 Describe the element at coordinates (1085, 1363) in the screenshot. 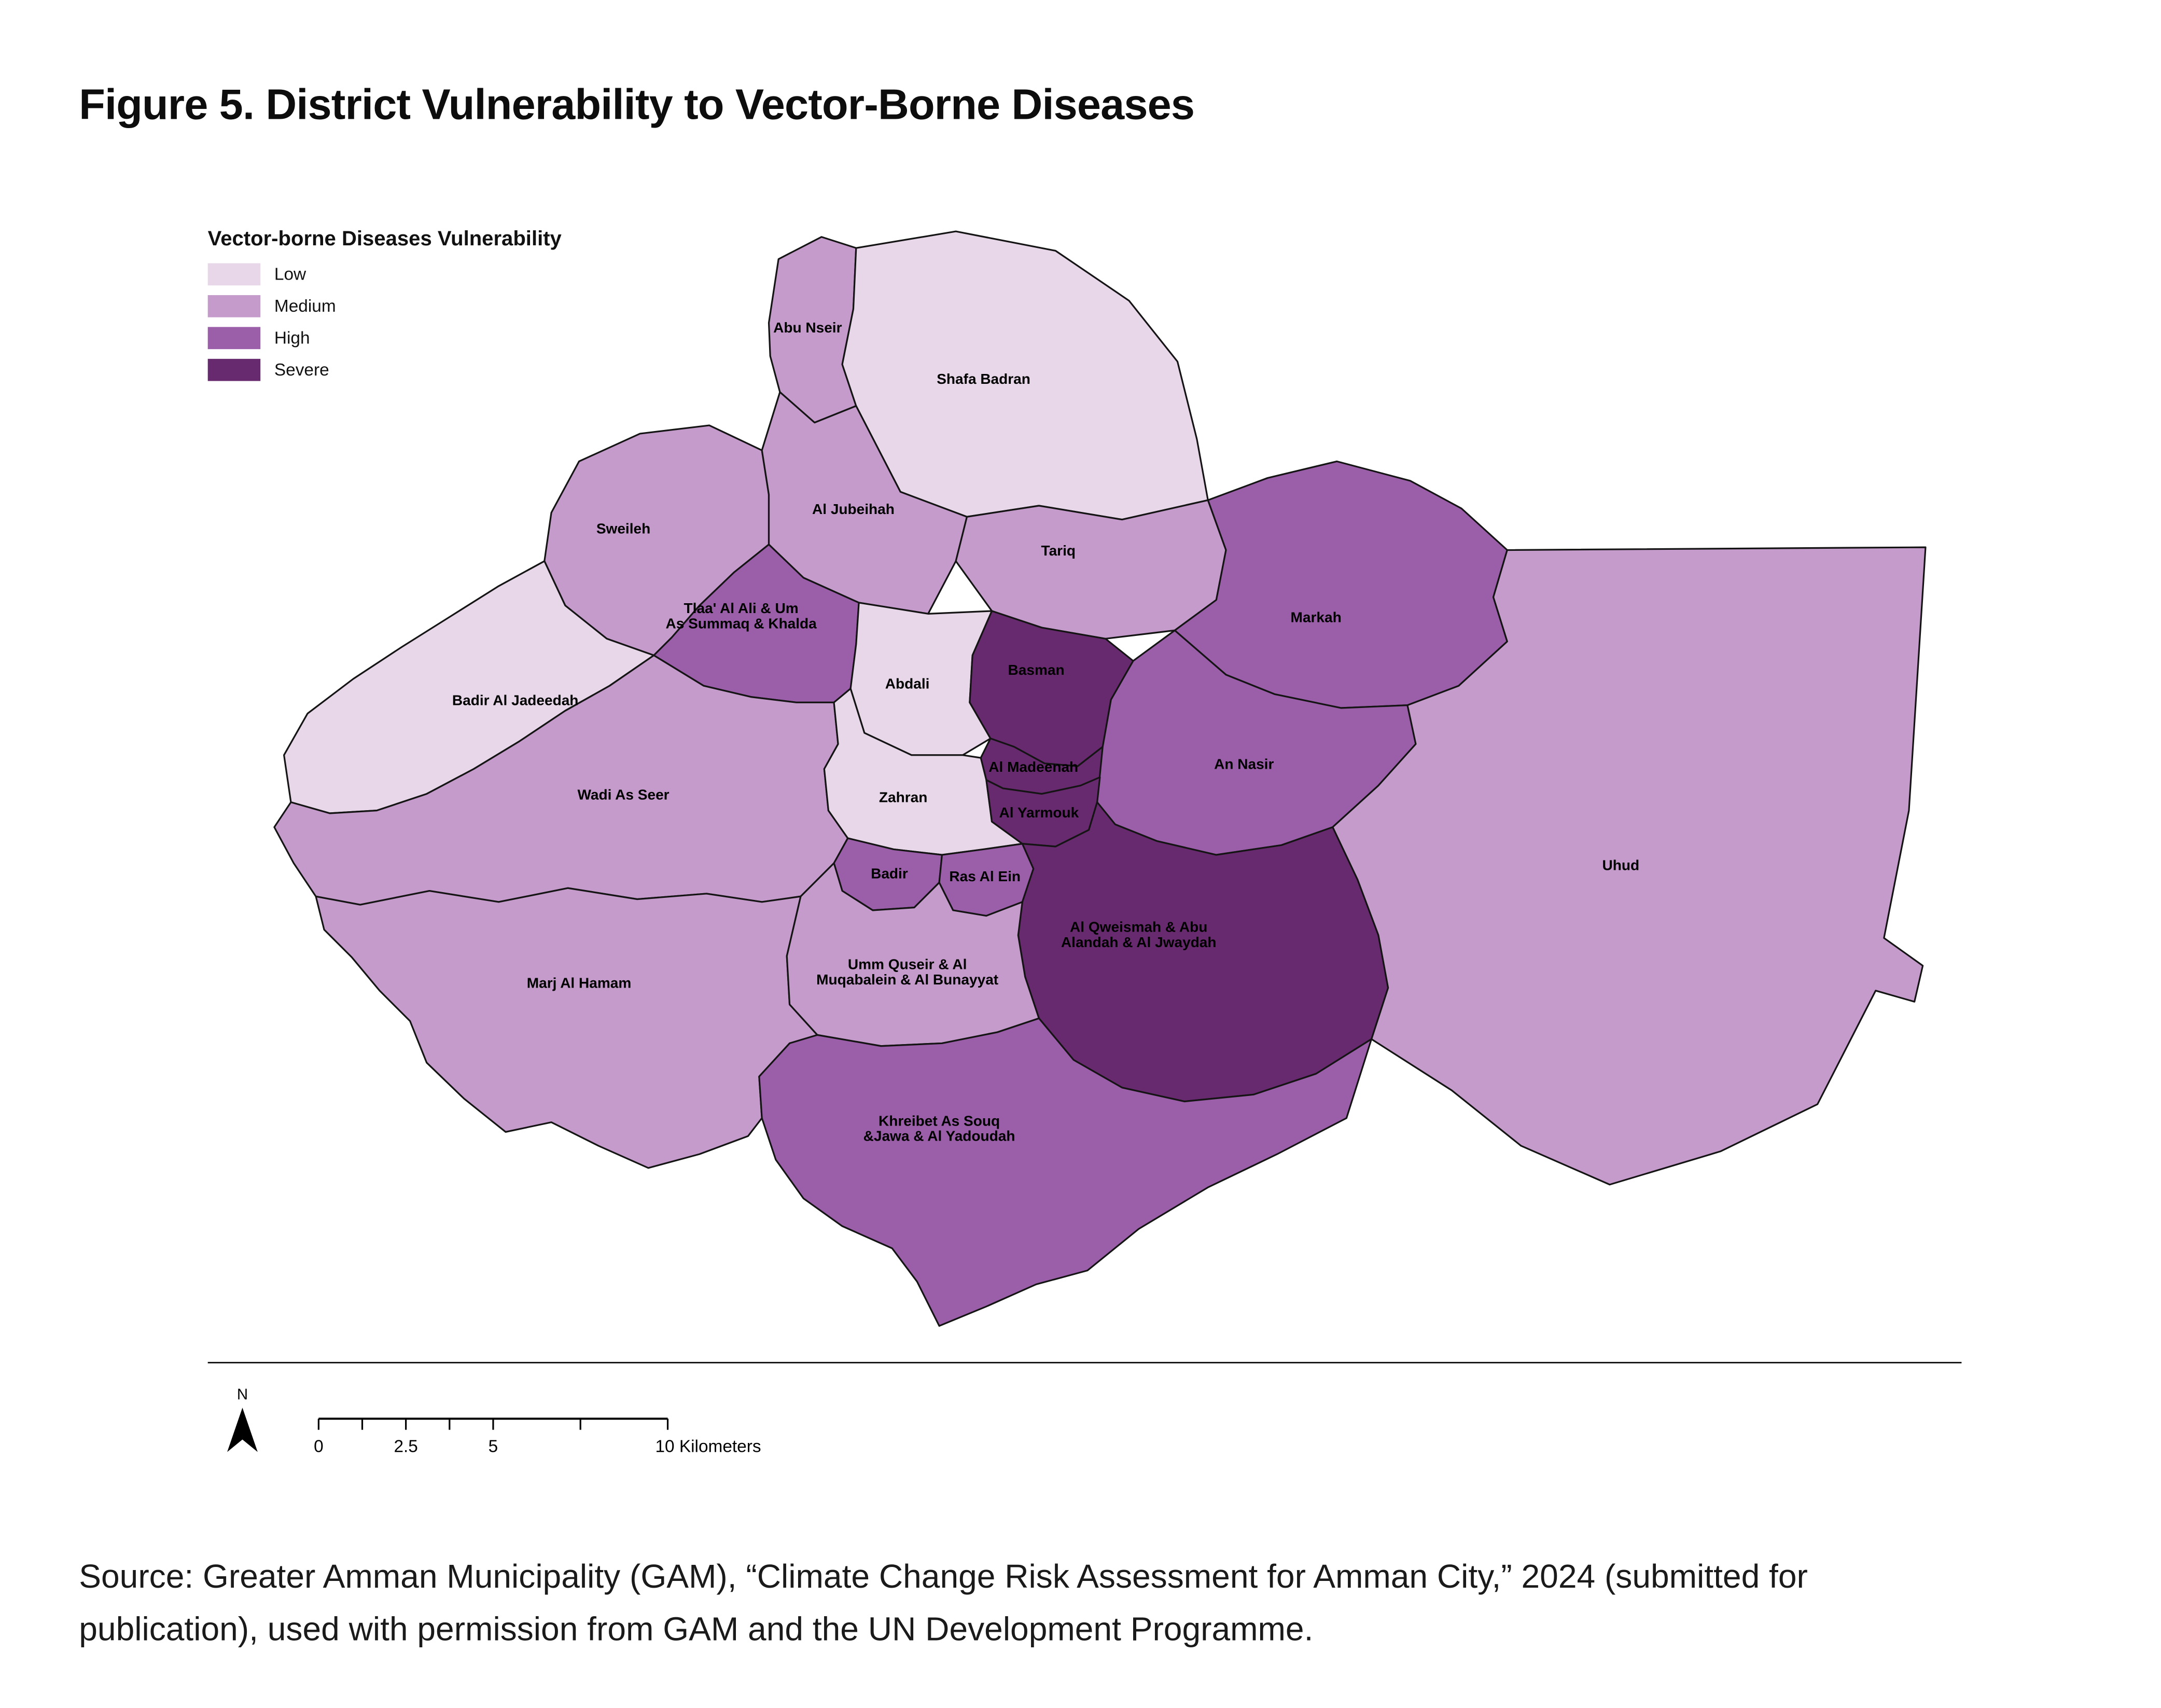

I see `map-divider` at that location.